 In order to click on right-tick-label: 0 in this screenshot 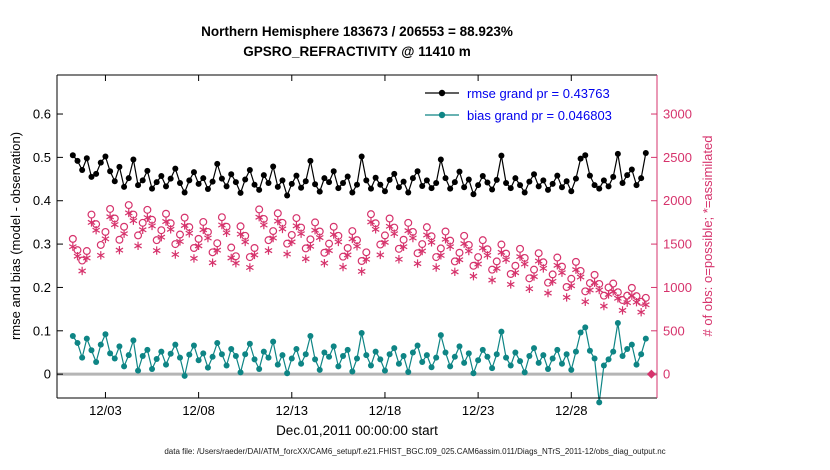, I will do `click(666, 374)`.